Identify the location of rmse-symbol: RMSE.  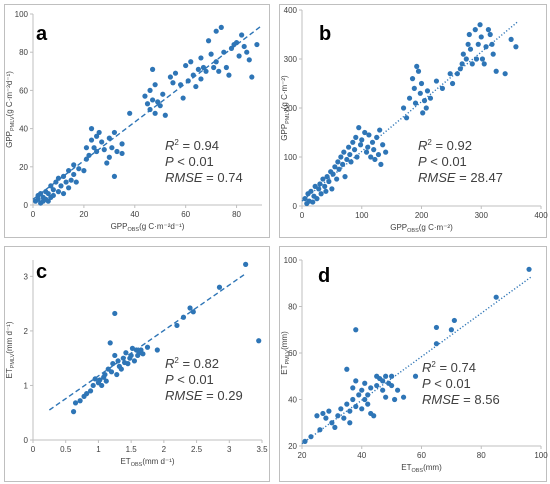
(441, 399).